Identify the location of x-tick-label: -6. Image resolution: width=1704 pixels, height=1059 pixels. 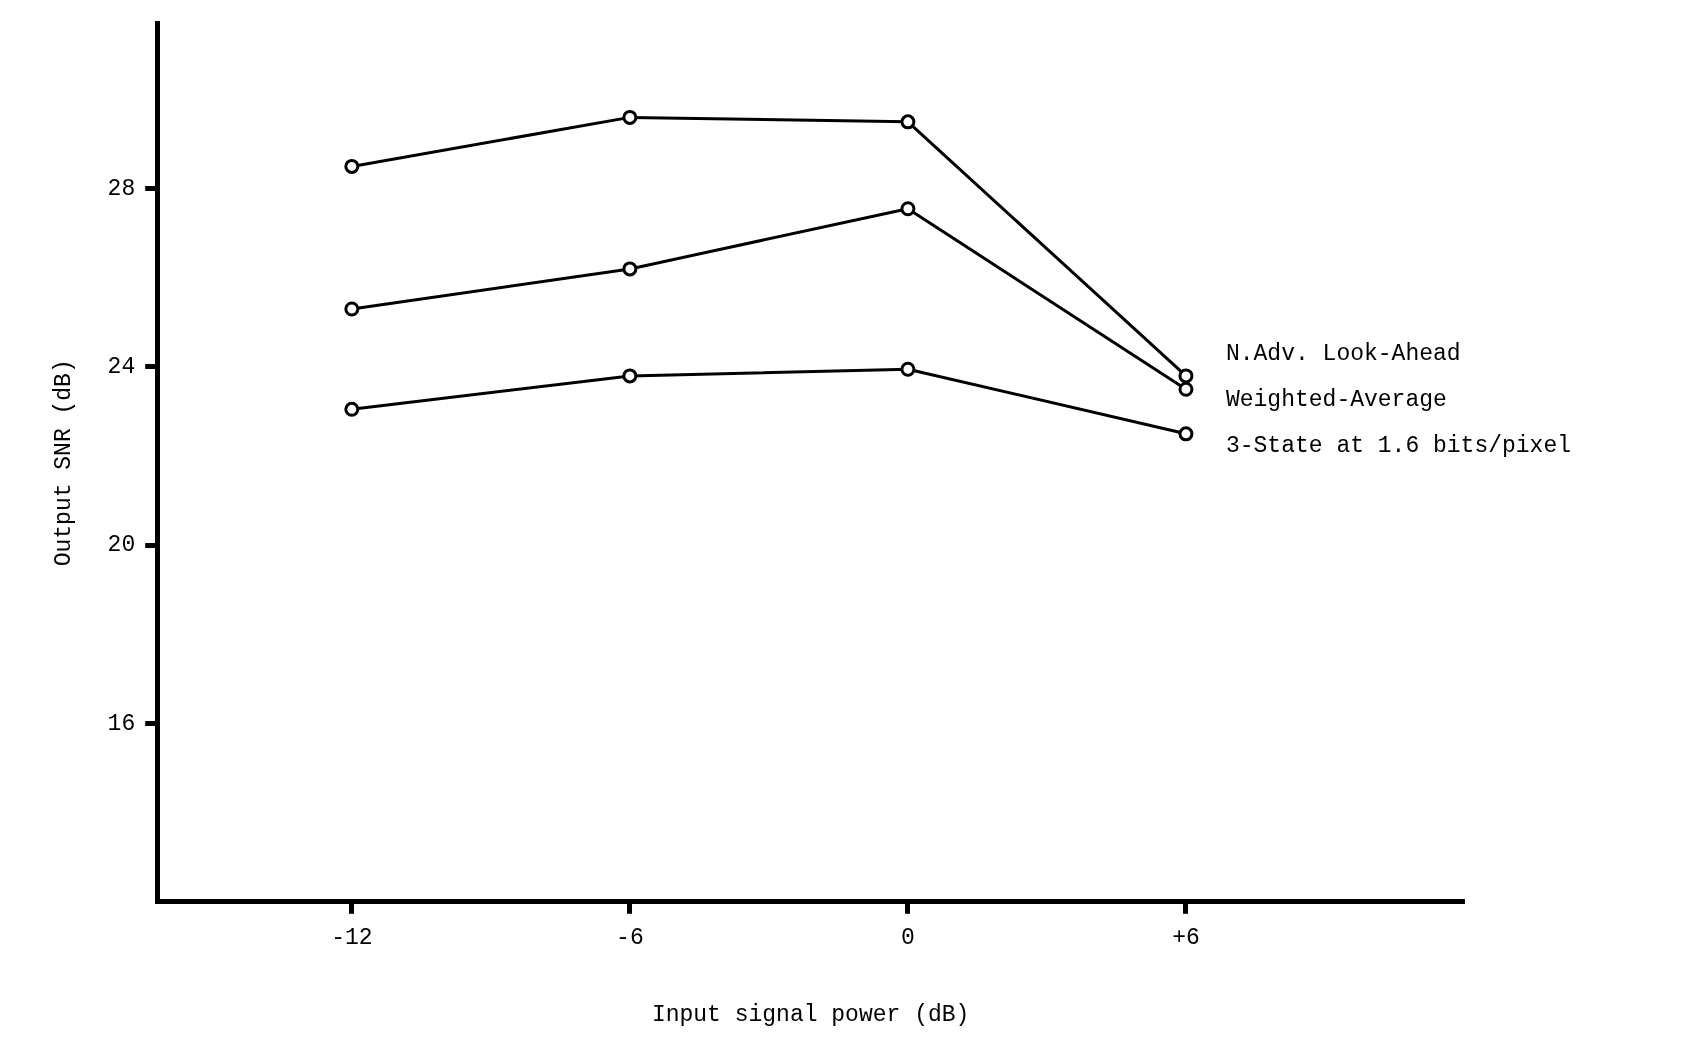
(630, 937).